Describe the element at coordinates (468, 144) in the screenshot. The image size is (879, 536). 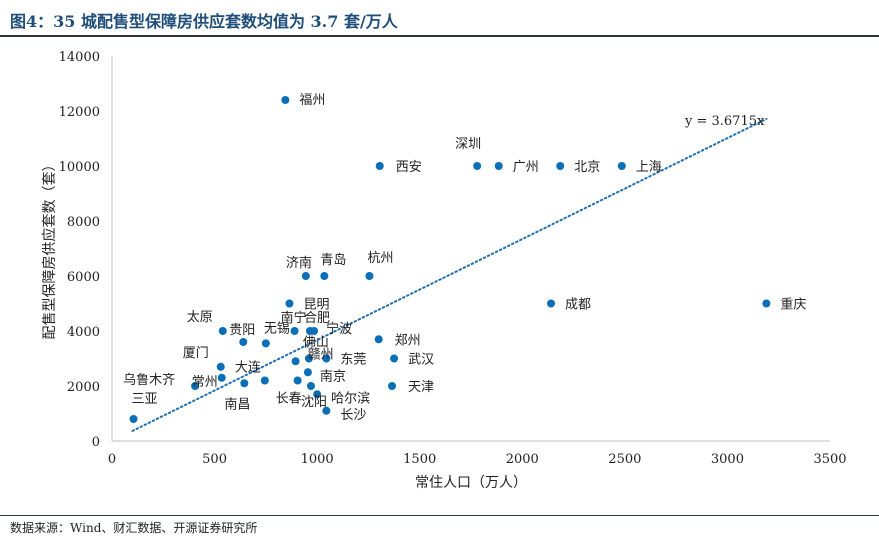
I see `point-label: 深圳` at that location.